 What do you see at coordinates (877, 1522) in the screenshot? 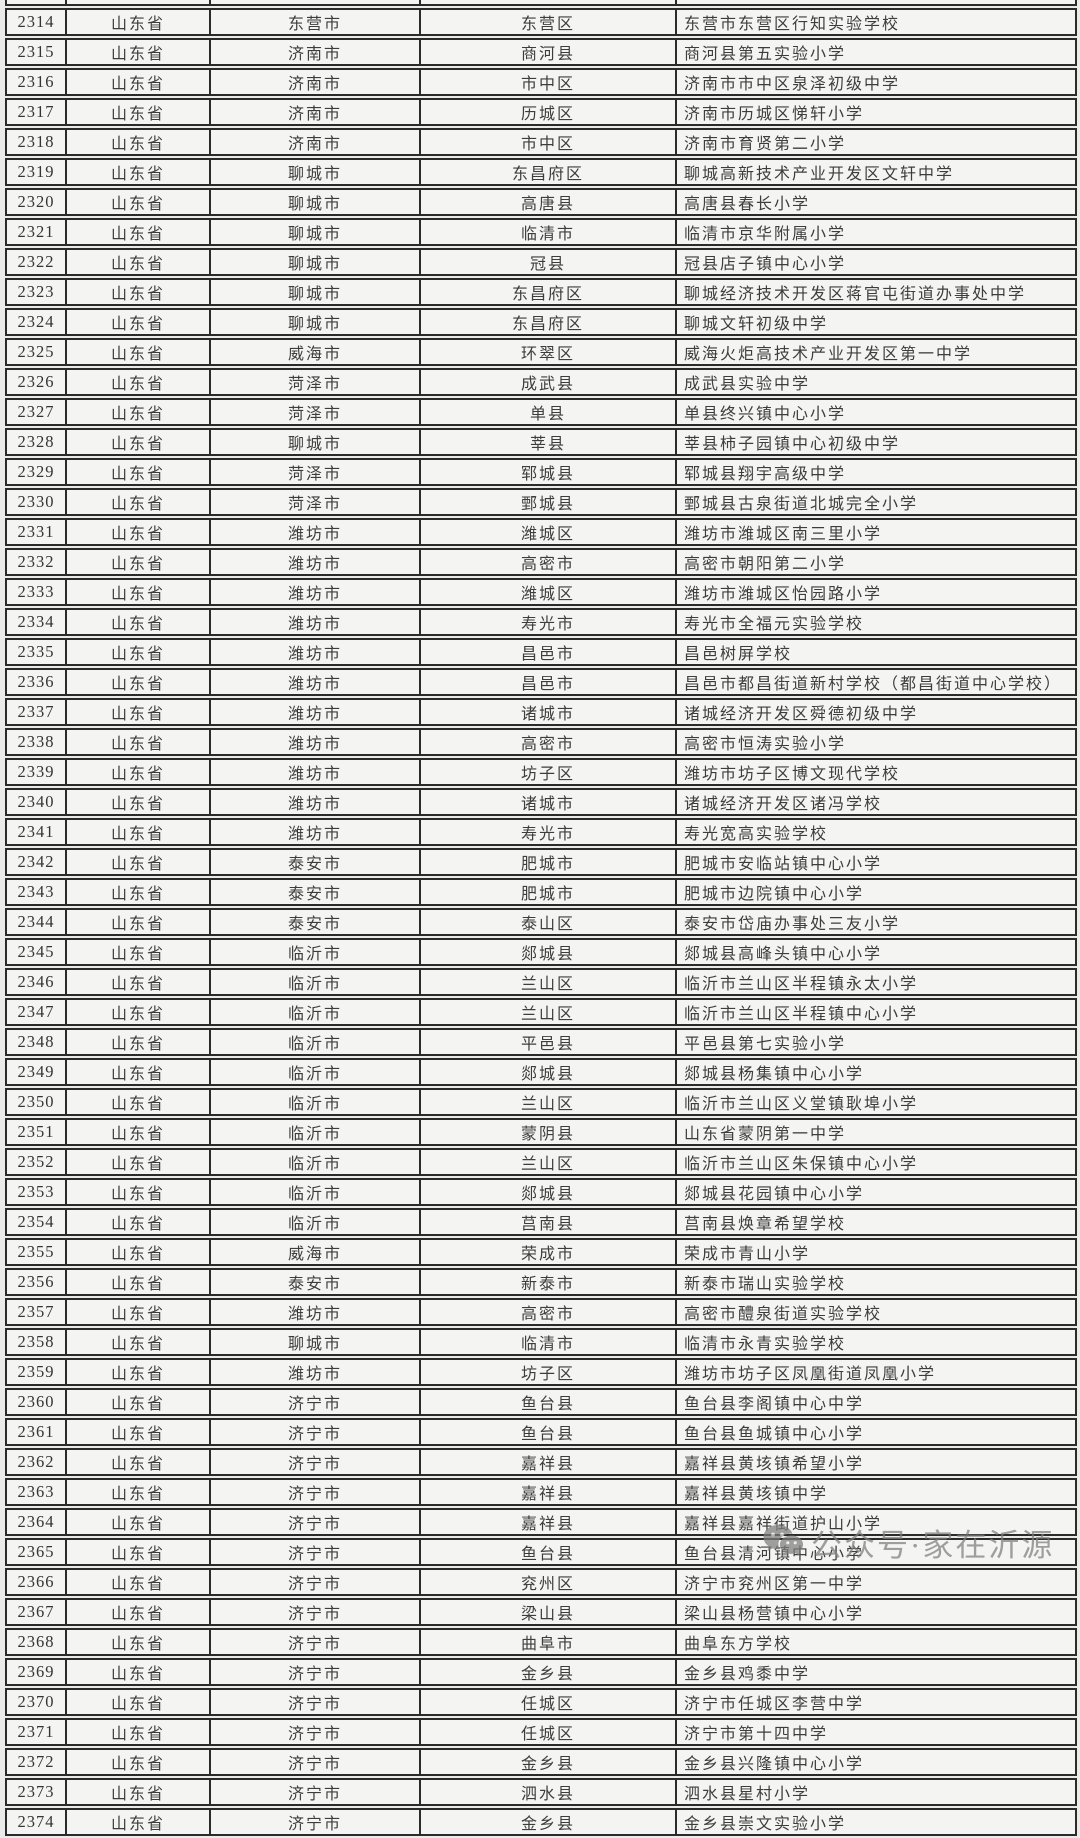
I see `school-cell: 嘉祥县嘉祥街道护山小学` at bounding box center [877, 1522].